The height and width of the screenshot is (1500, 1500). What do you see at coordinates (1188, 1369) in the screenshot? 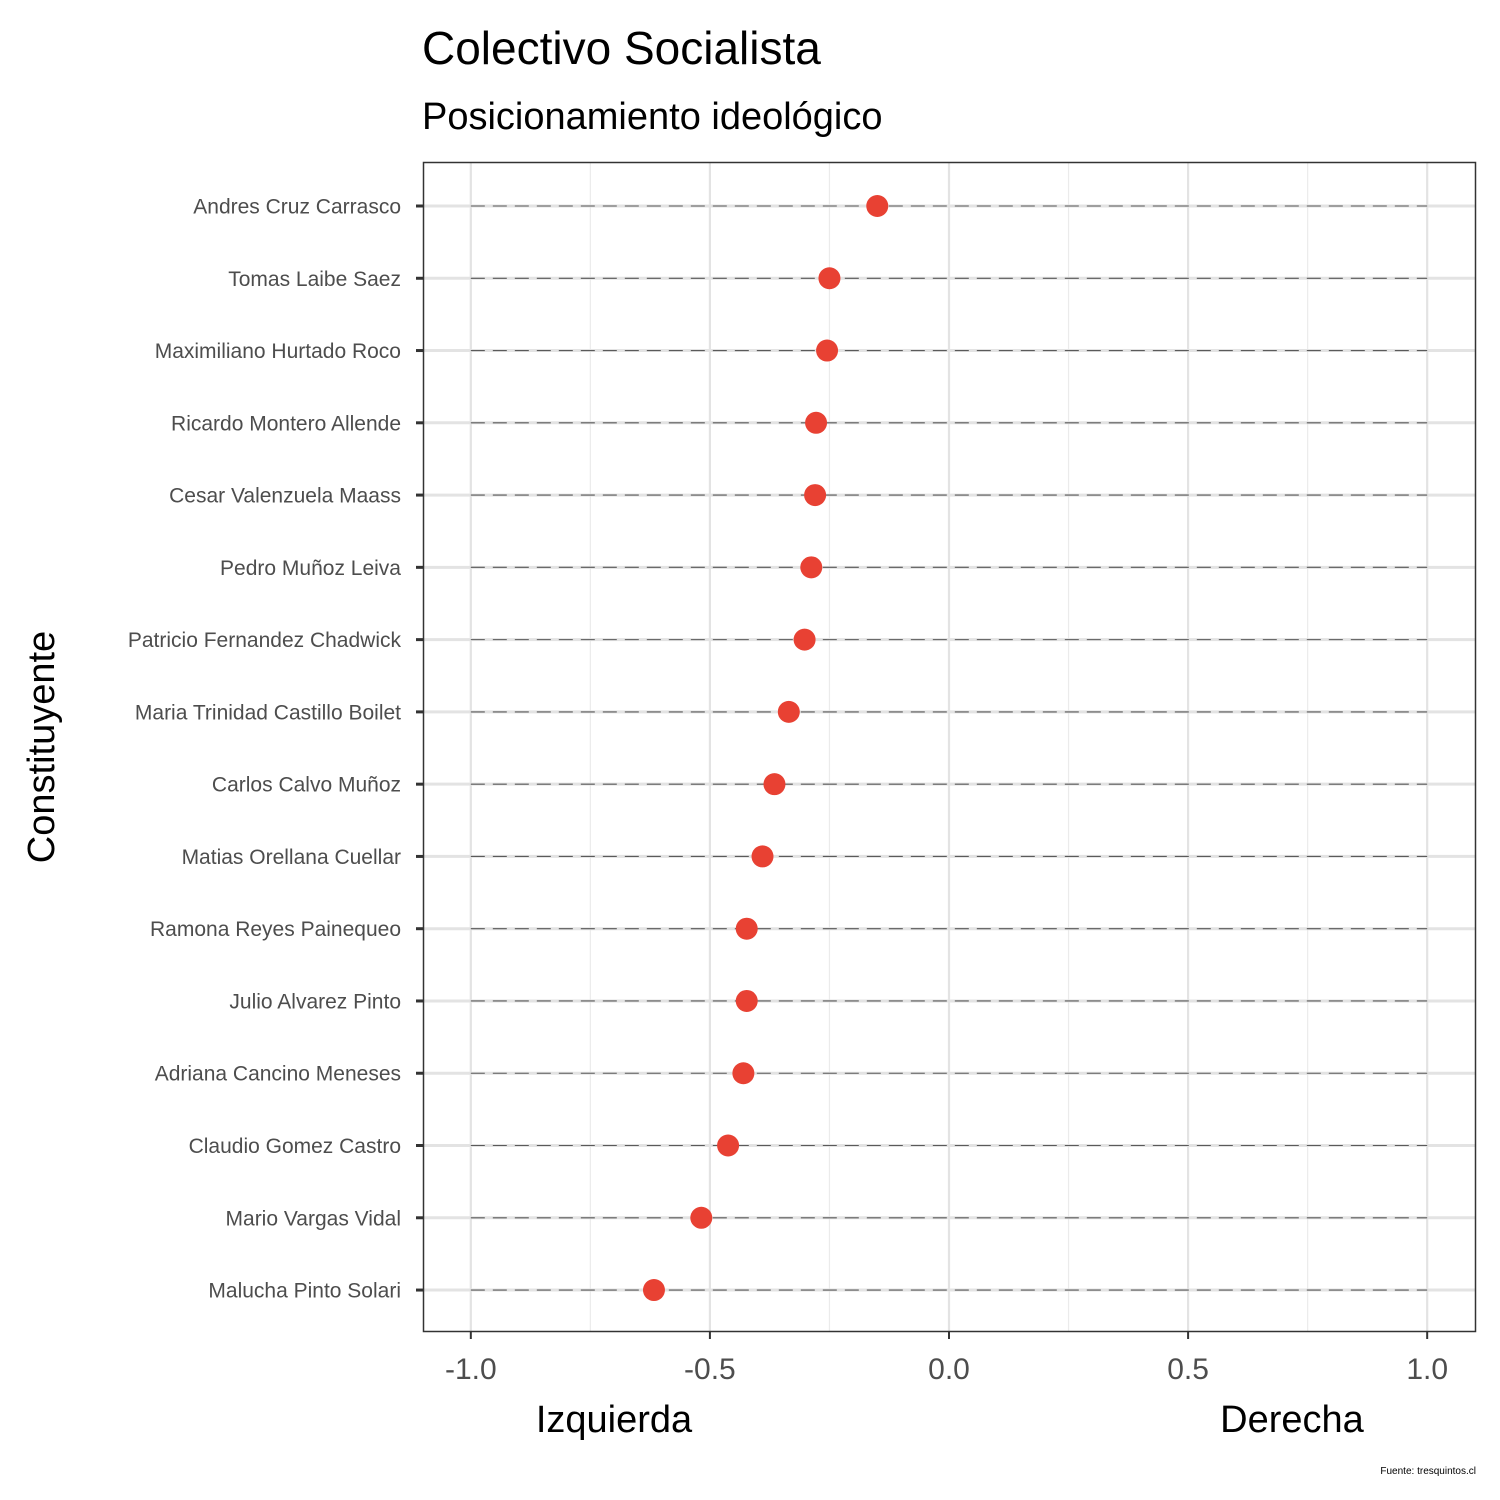
I see `x-tick-label: 0.5` at bounding box center [1188, 1369].